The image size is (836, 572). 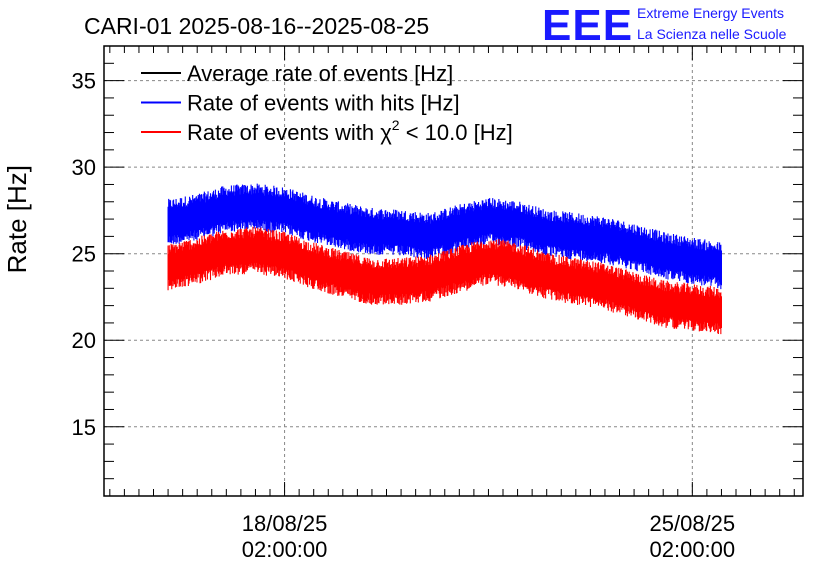 I want to click on y-tick-label: 20, so click(x=84, y=340).